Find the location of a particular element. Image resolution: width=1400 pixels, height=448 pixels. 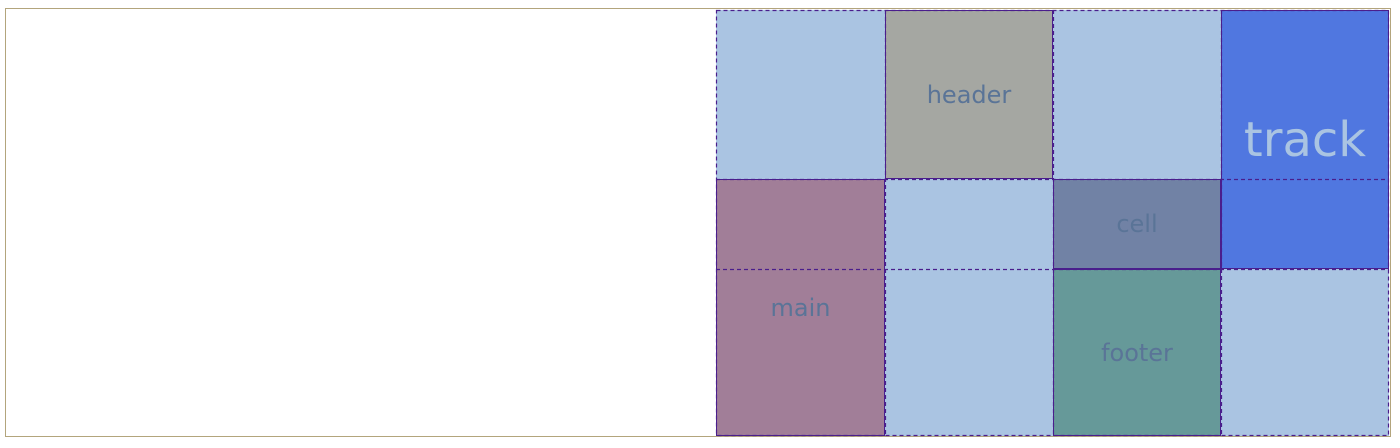

area-label: track is located at coordinates (1305, 139).